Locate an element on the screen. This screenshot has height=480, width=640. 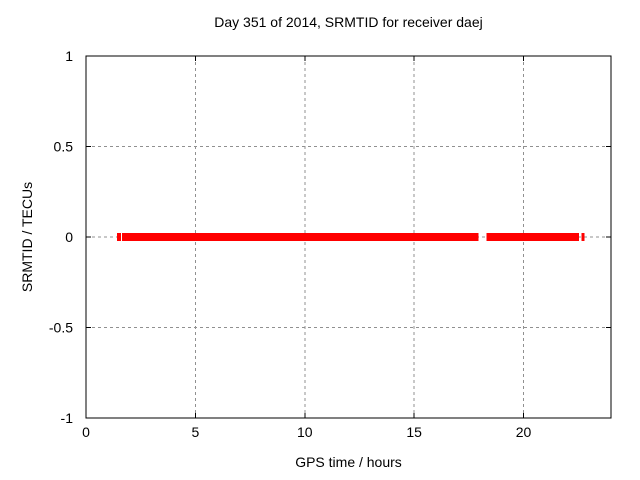
x-tick-label: 5 is located at coordinates (195, 432).